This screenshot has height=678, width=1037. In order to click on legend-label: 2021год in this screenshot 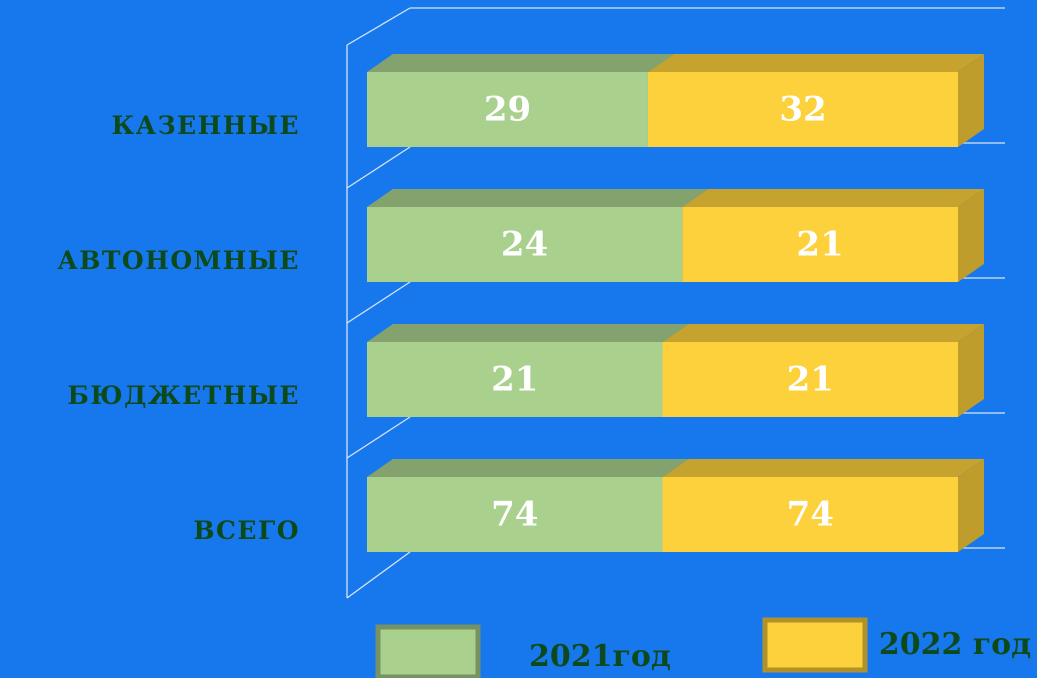, I will do `click(600, 656)`.